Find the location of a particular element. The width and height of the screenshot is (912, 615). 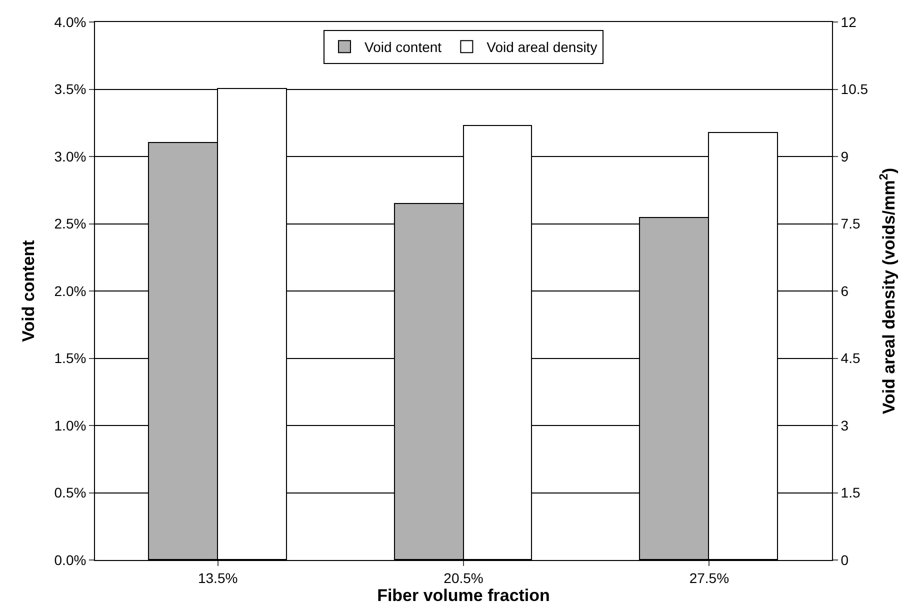

x-axis-title: Fiber volume fraction is located at coordinates (463, 596).